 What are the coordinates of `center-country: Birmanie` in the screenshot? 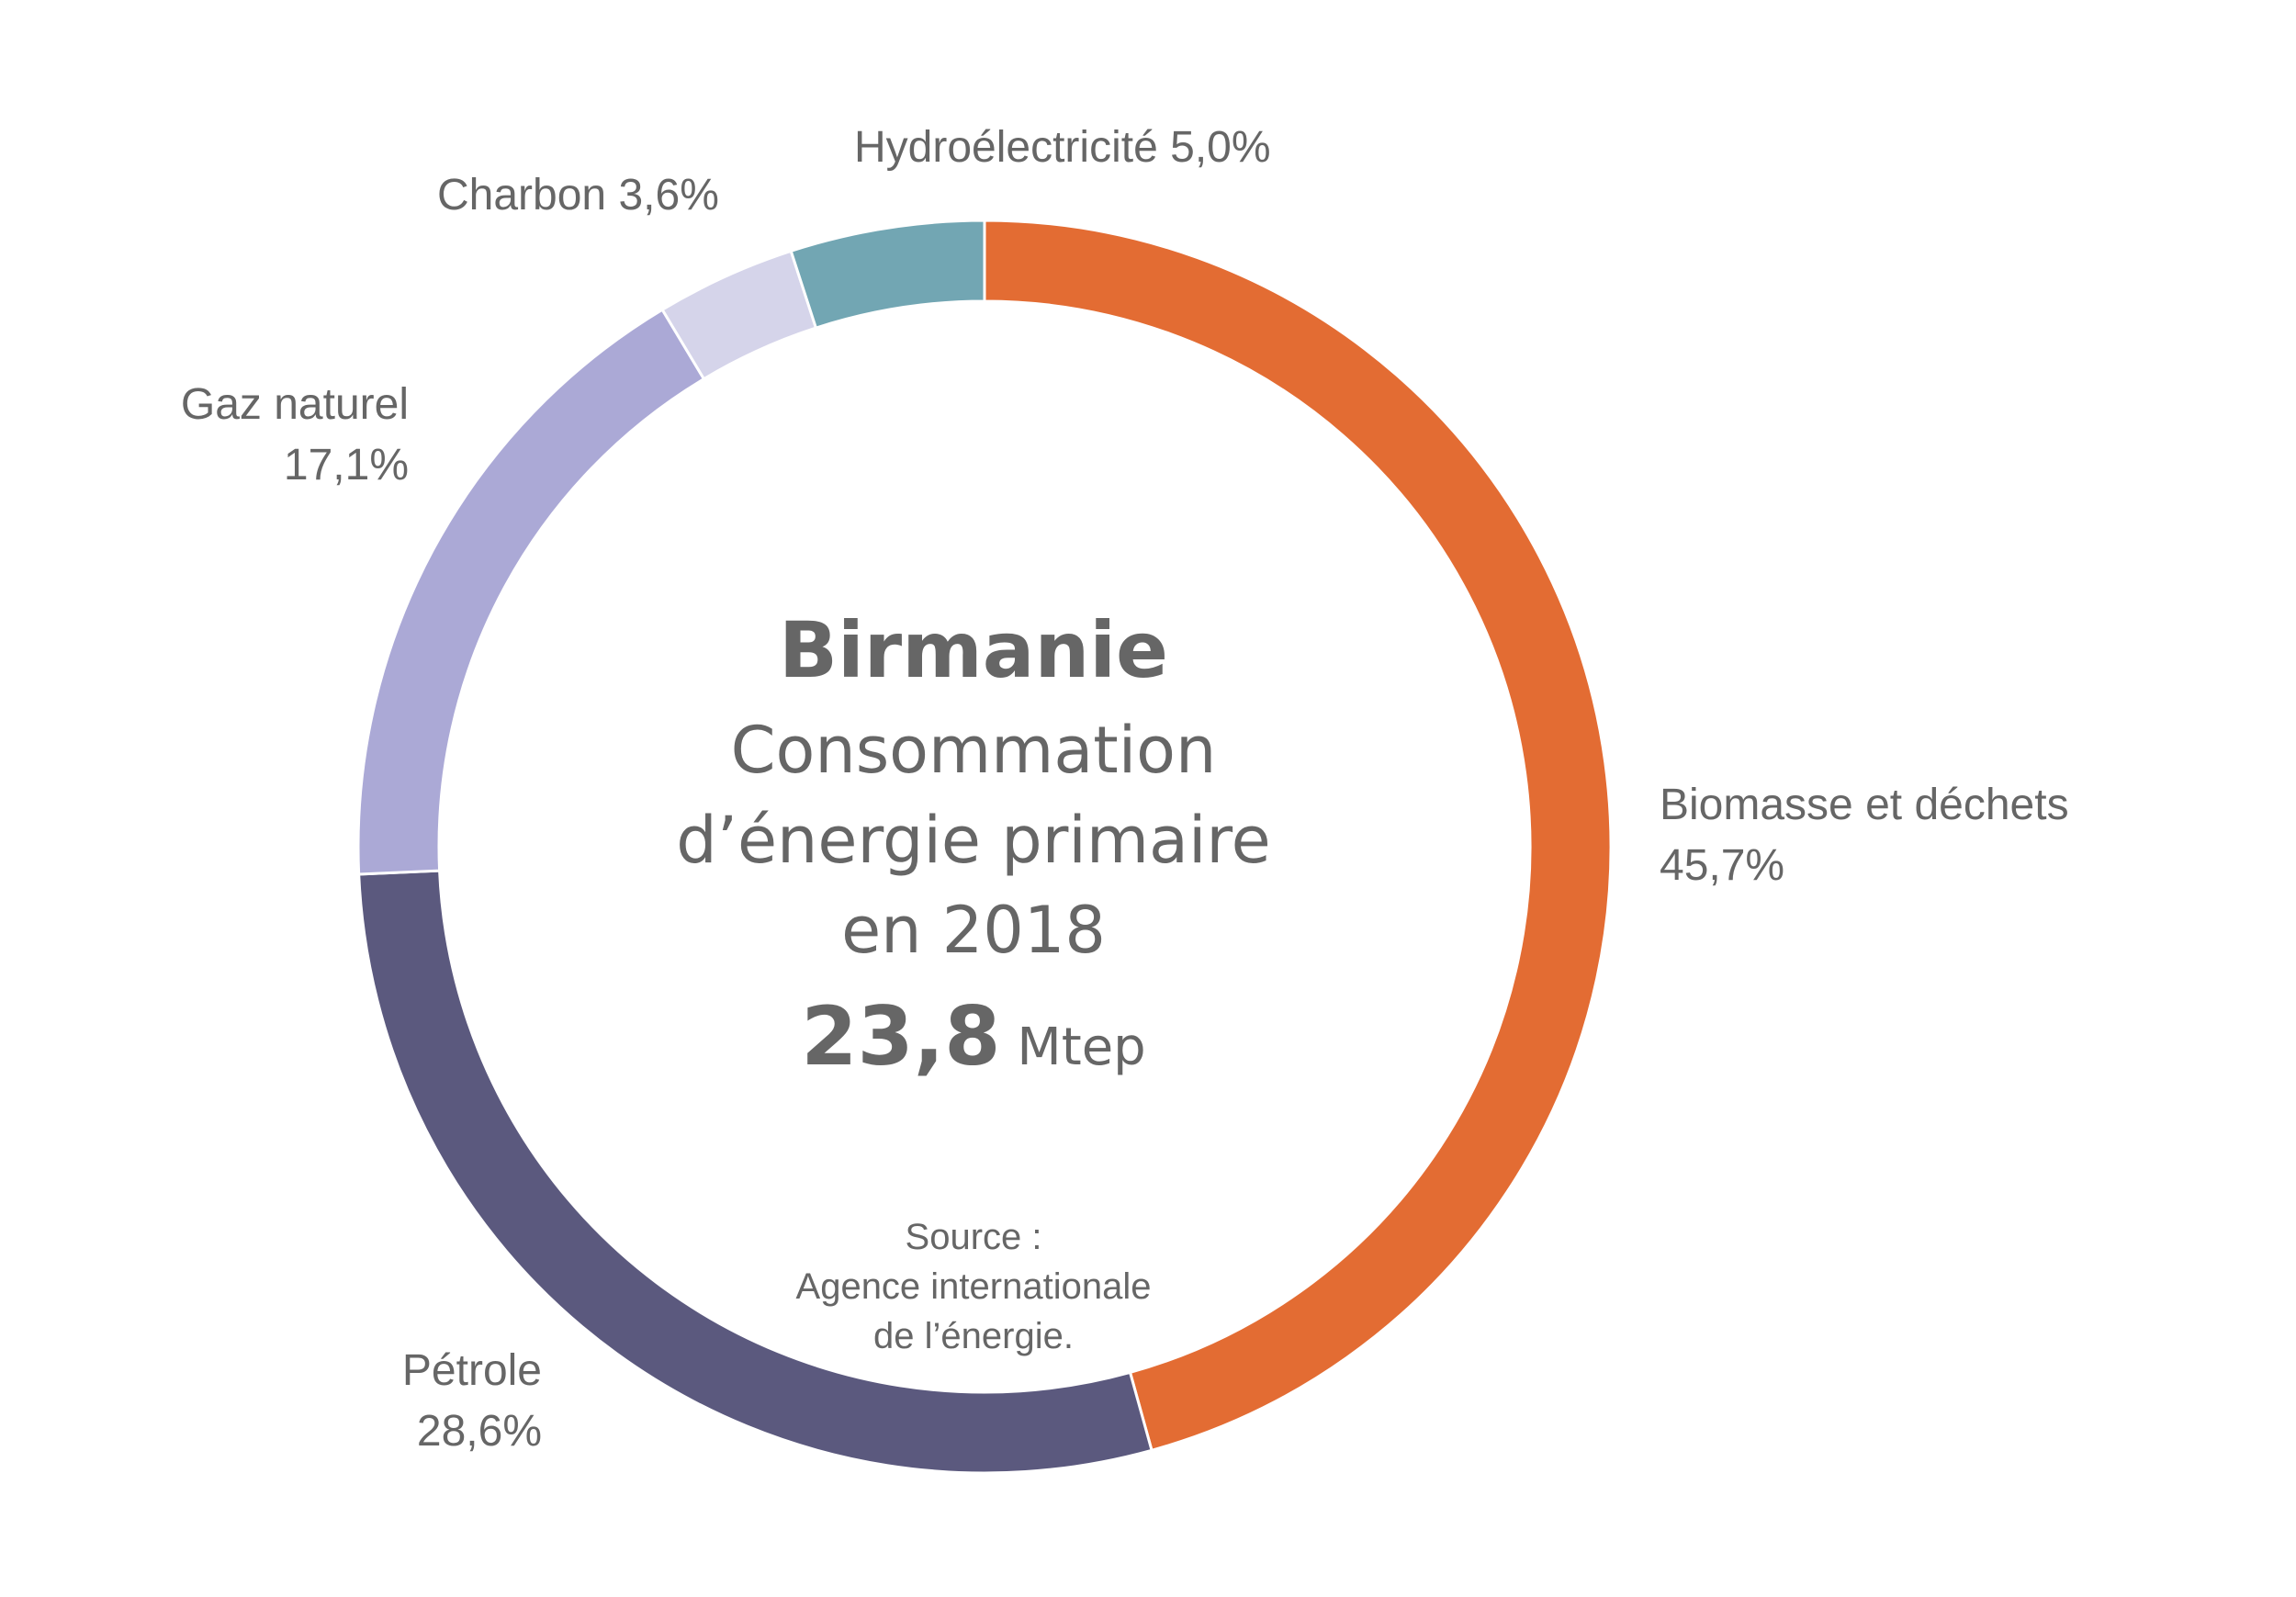 It's located at (974, 650).